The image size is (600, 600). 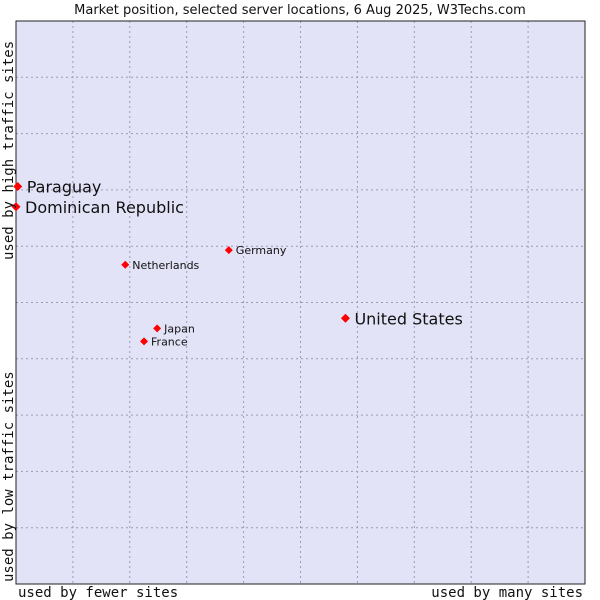 What do you see at coordinates (169, 341) in the screenshot?
I see `point-label-france: France` at bounding box center [169, 341].